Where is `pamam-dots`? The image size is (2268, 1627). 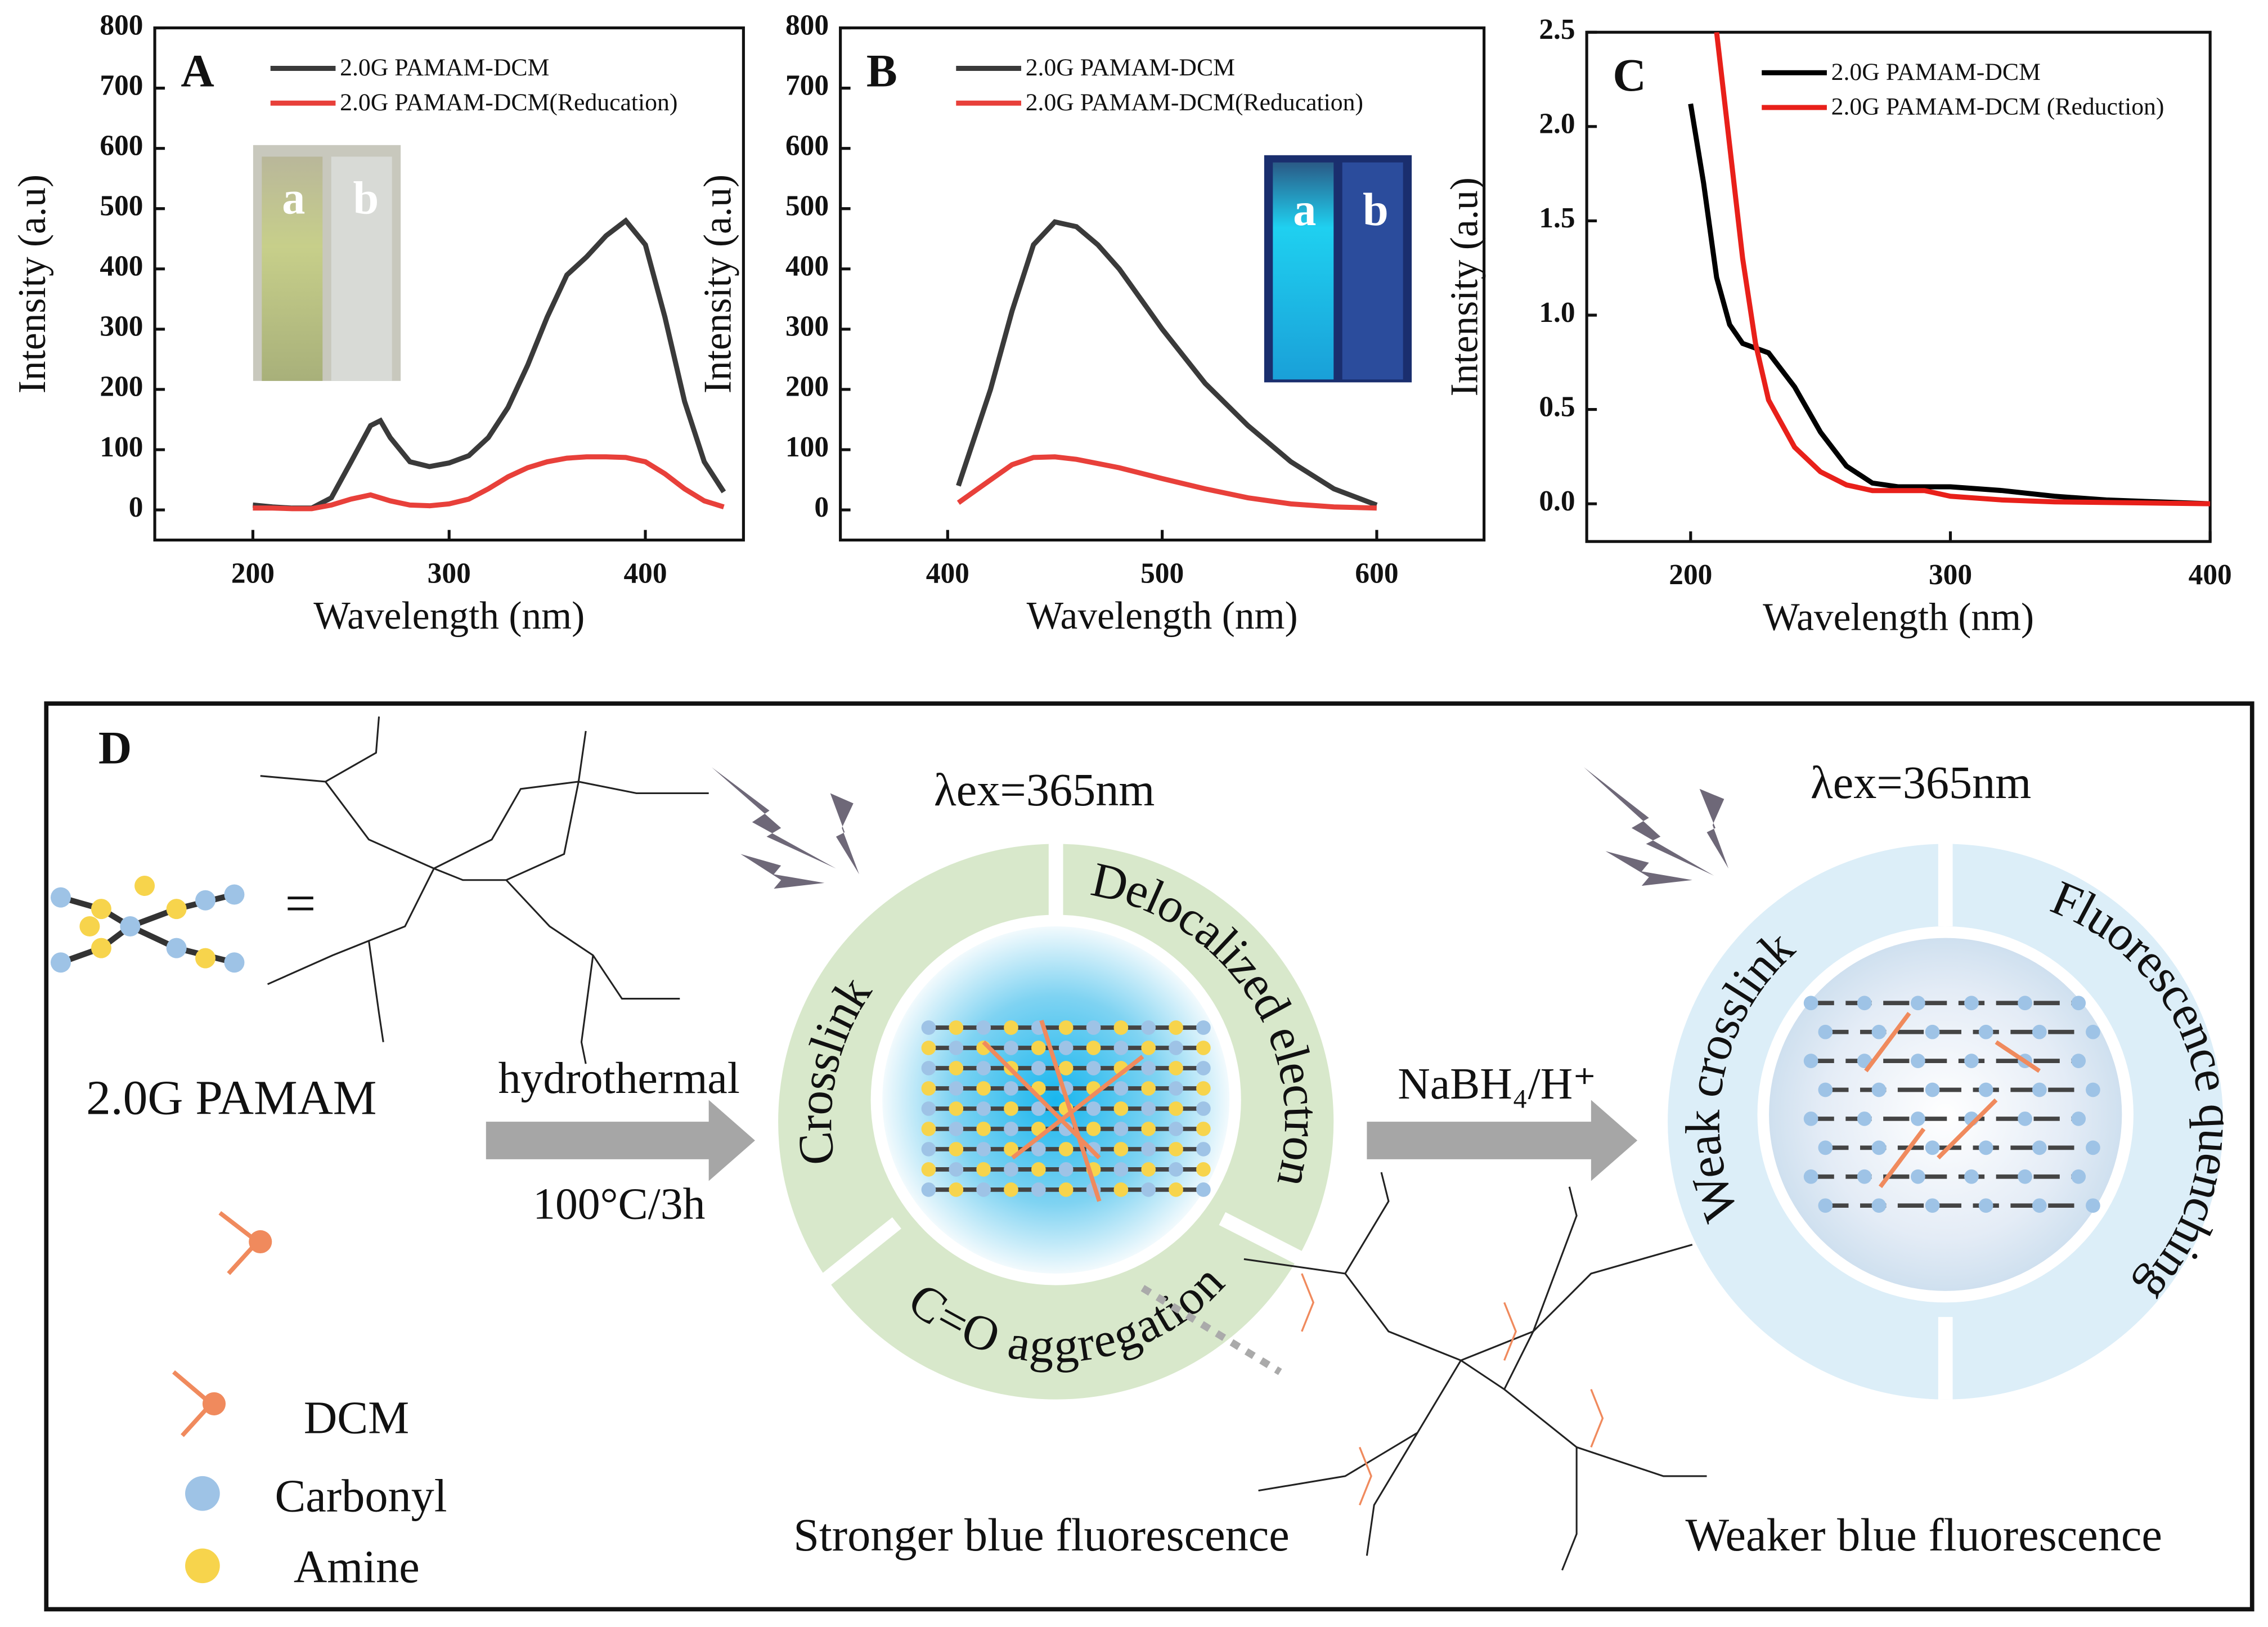
pamam-dots is located at coordinates (147, 924).